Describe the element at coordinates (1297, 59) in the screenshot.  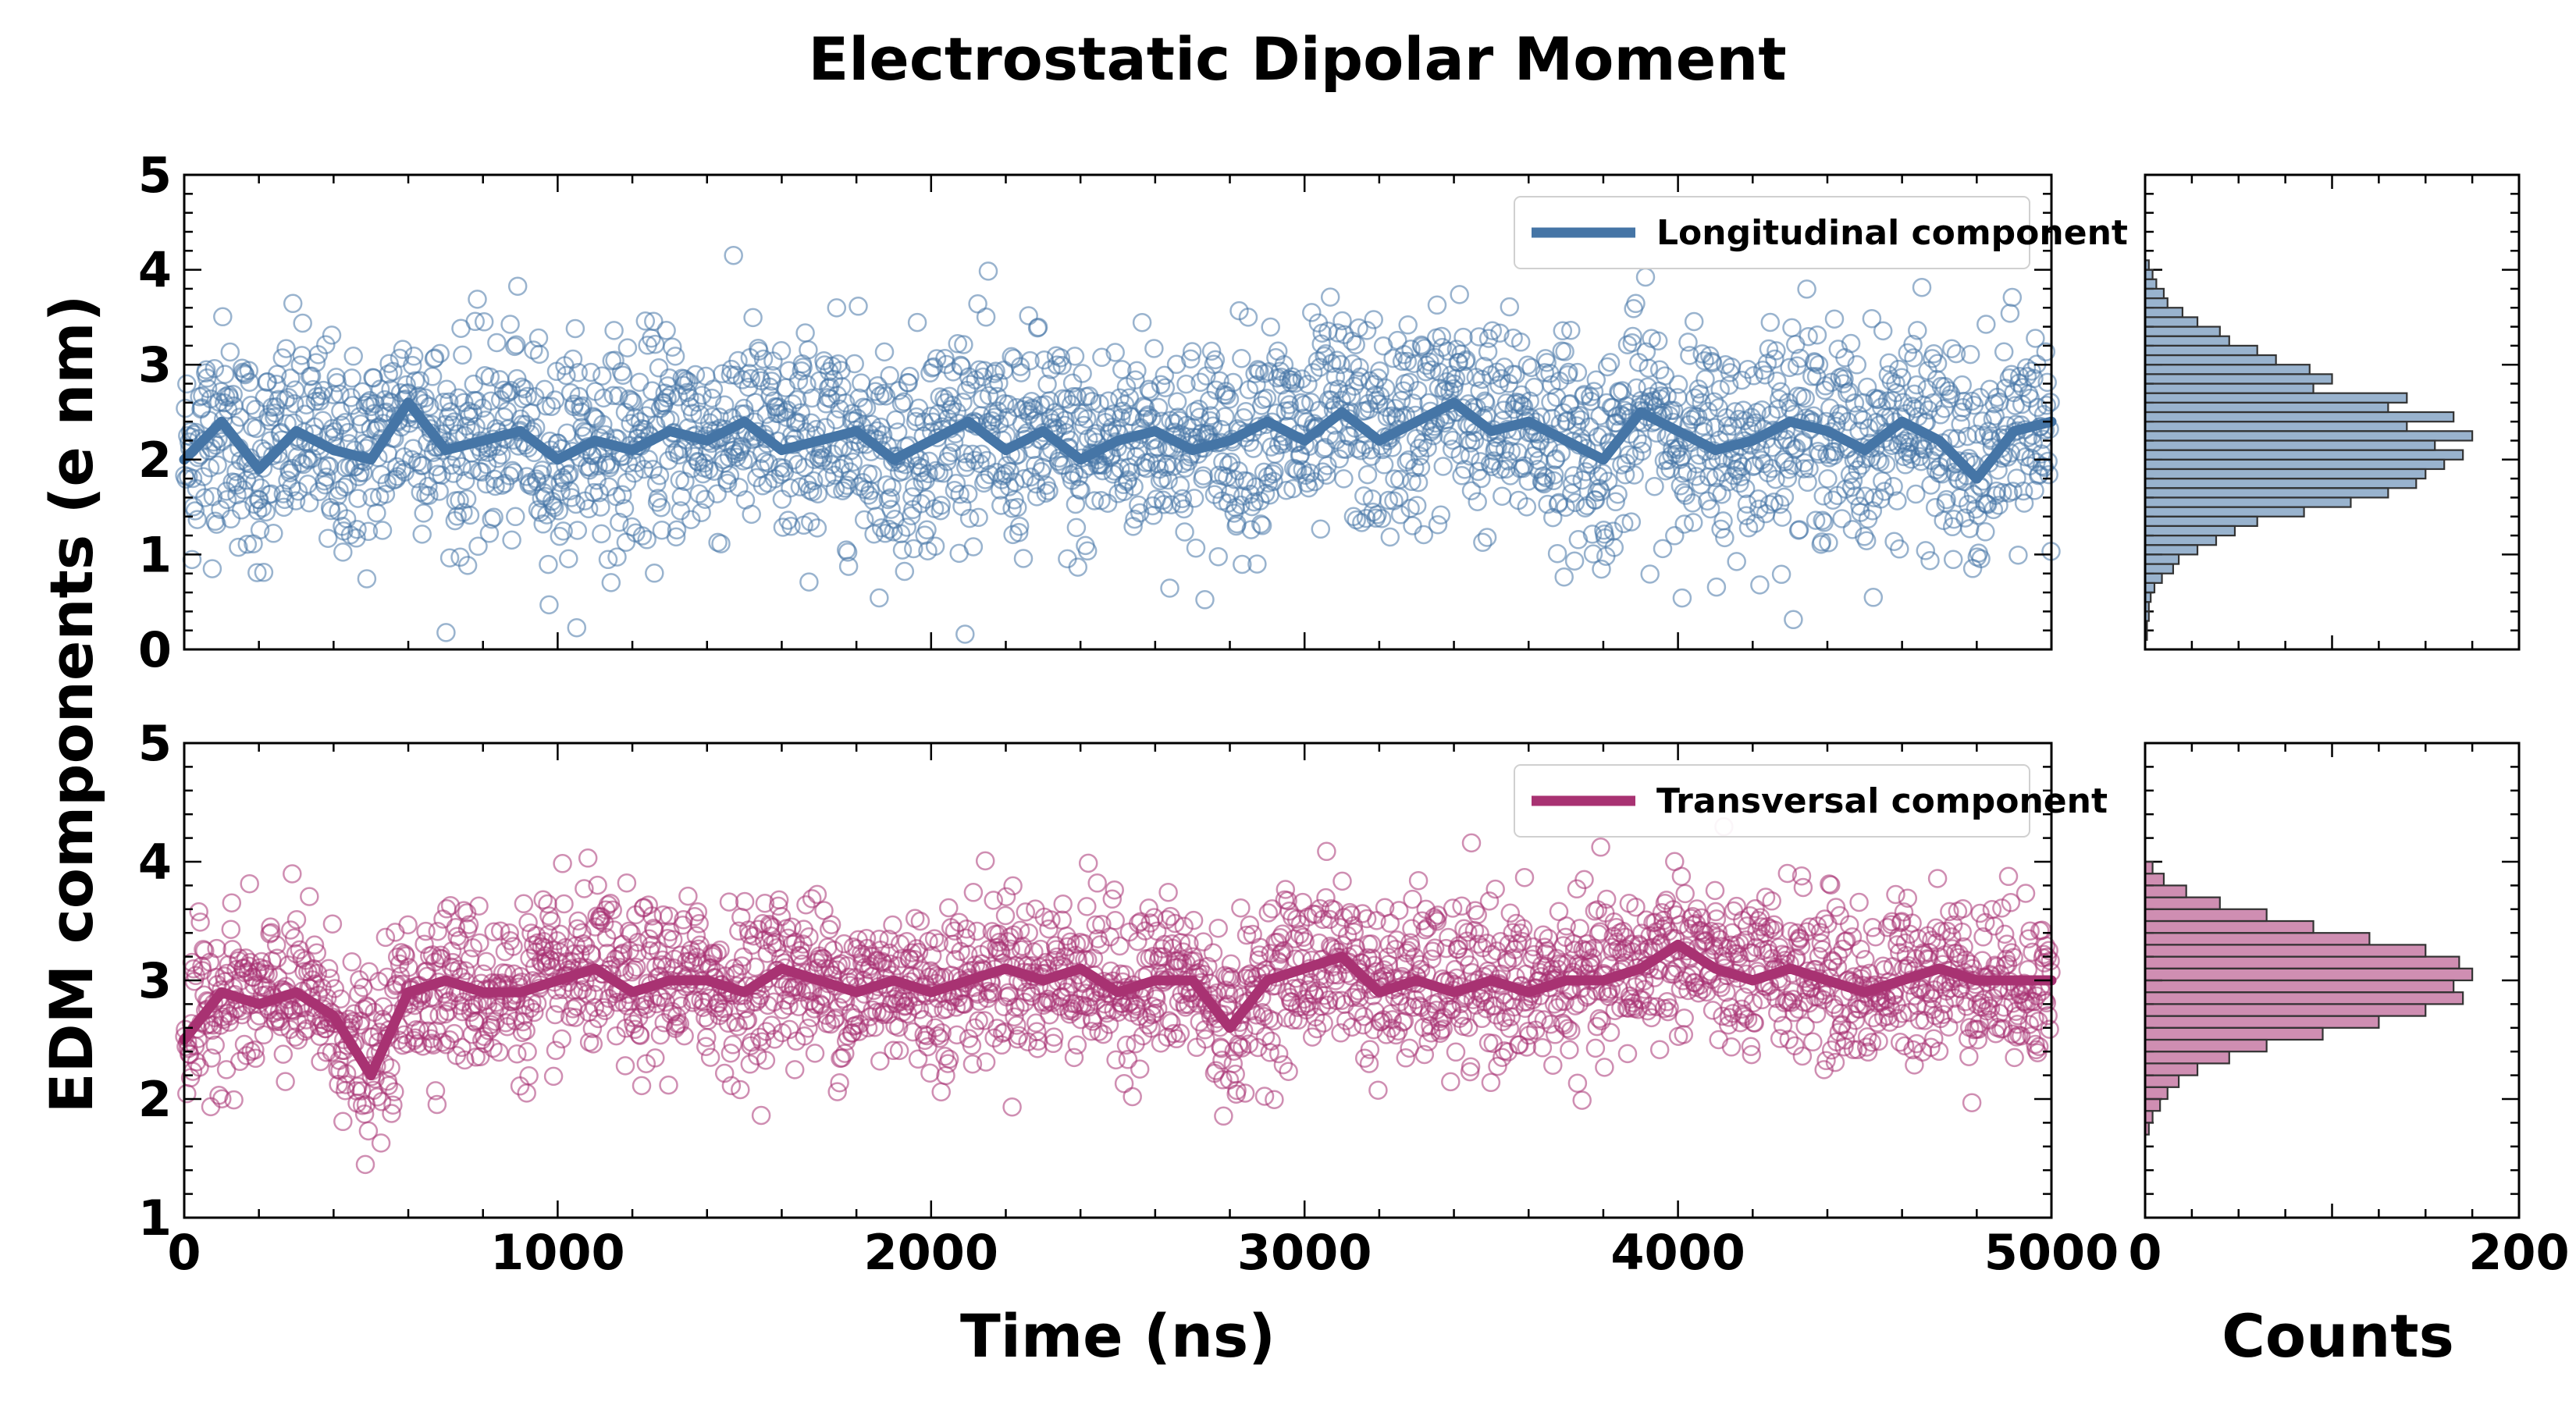
I see `chart-title: Electrostatic Dipolar Moment` at that location.